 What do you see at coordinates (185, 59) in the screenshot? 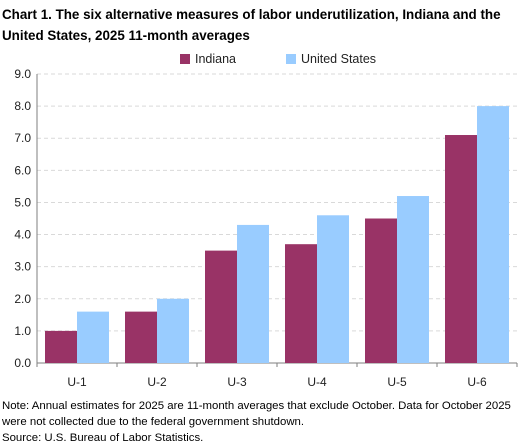
I see `legend-swatch-indiana` at bounding box center [185, 59].